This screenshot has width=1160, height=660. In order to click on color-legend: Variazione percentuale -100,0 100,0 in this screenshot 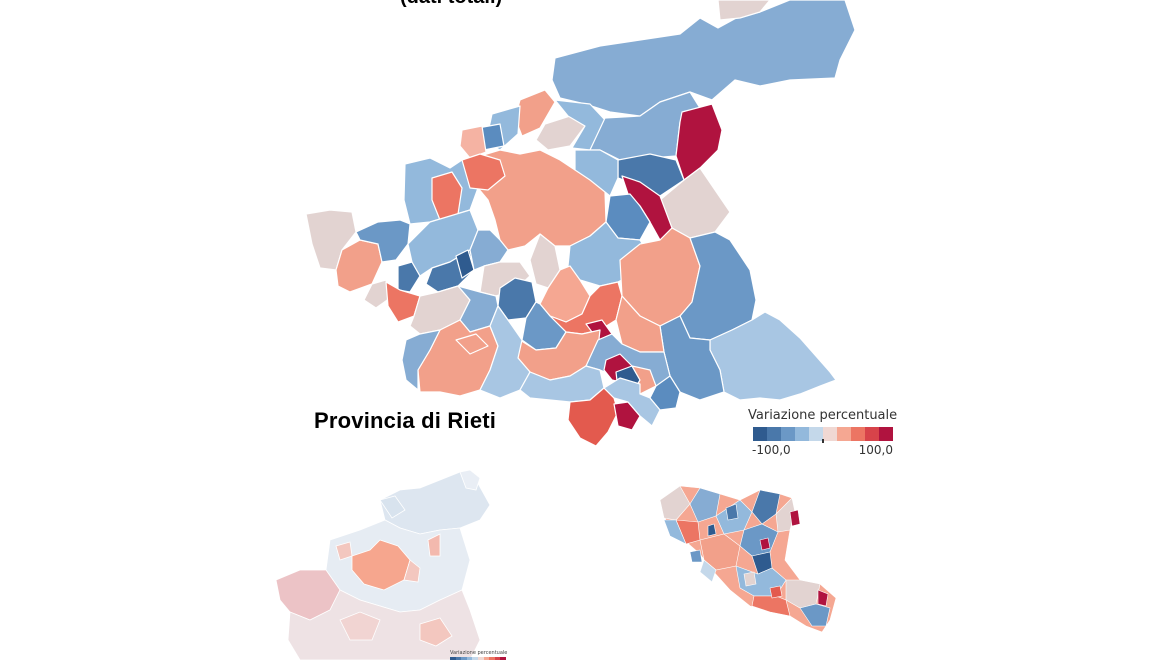, I will do `click(823, 432)`.